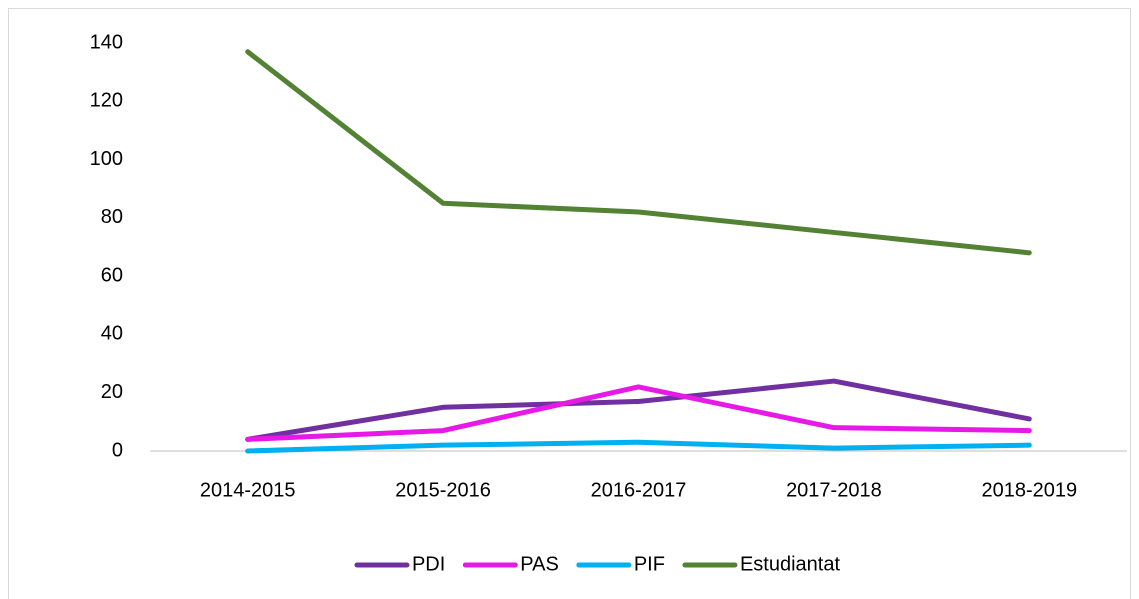 The height and width of the screenshot is (599, 1139). Describe the element at coordinates (539, 564) in the screenshot. I see `legend-label: PAS` at that location.